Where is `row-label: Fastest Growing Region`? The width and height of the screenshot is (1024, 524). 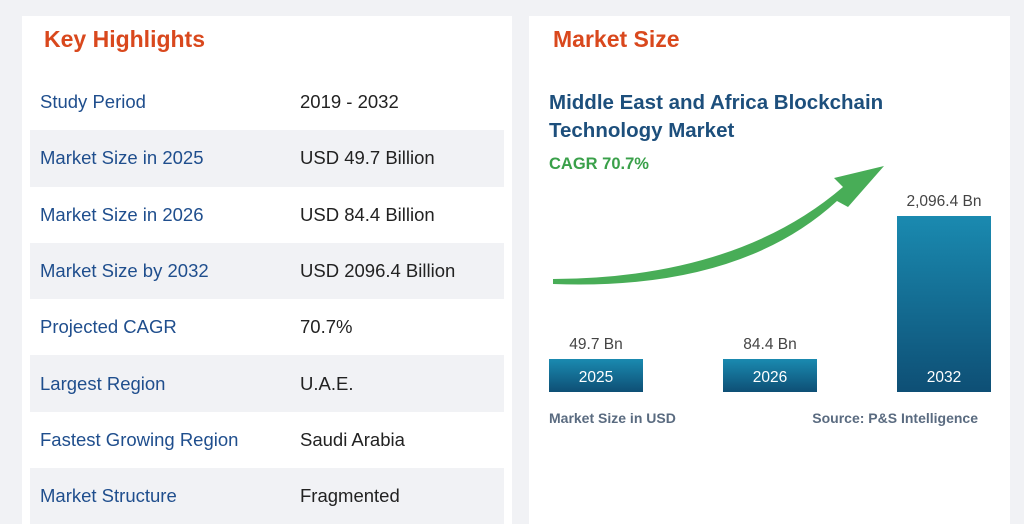 row-label: Fastest Growing Region is located at coordinates (139, 439).